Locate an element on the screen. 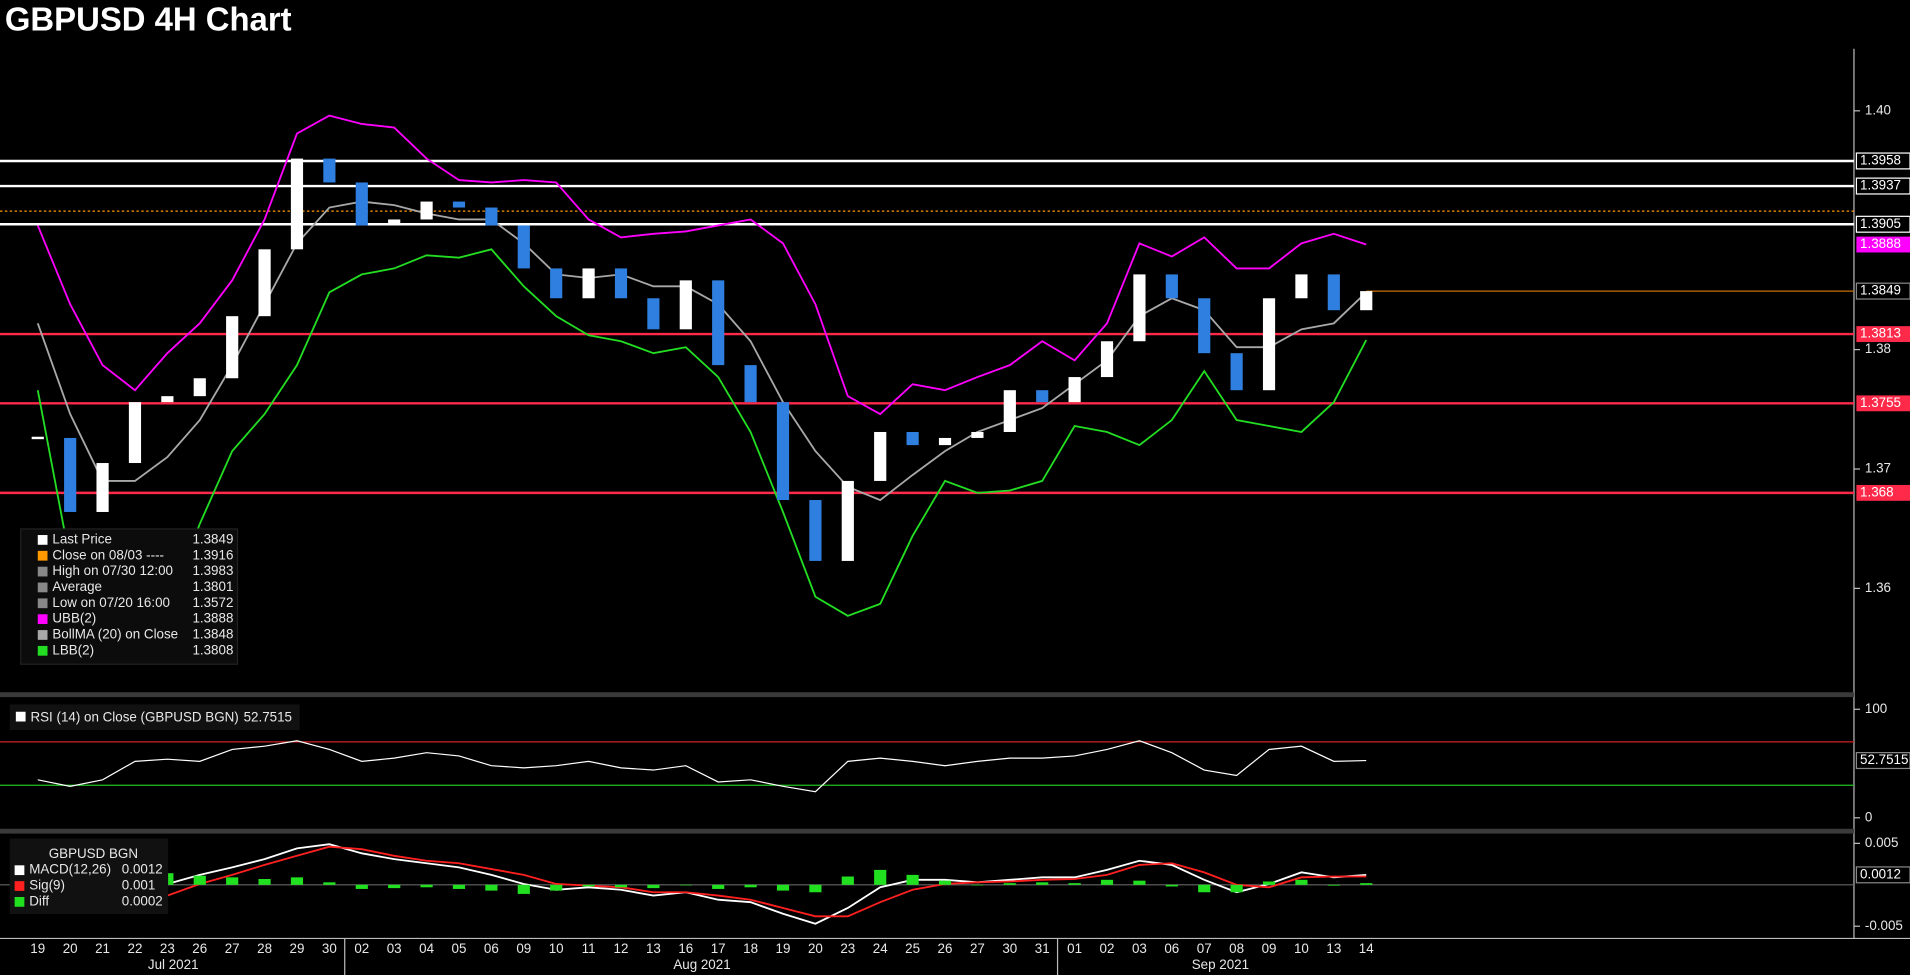  value-tag-label: 1.368 is located at coordinates (1877, 491).